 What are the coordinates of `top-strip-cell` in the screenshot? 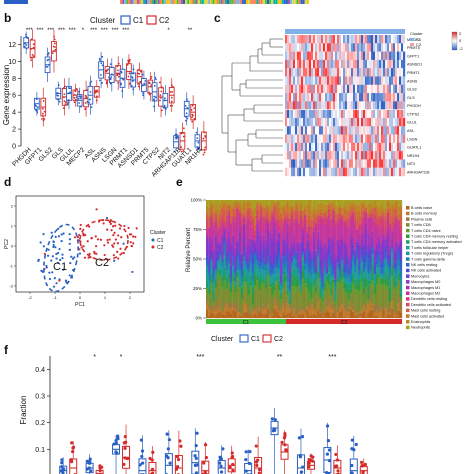 It's located at (261, 2).